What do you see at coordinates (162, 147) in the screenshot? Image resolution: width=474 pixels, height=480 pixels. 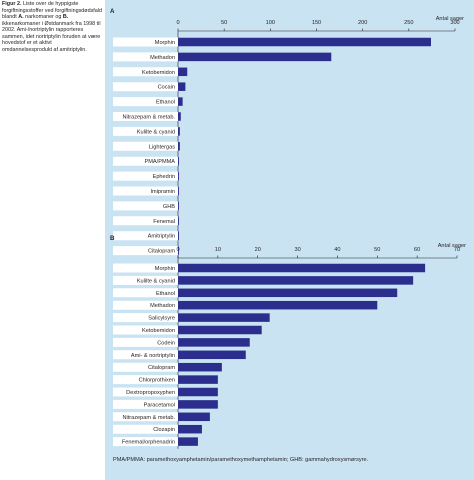 I see `category-label-a: Lightergas` at bounding box center [162, 147].